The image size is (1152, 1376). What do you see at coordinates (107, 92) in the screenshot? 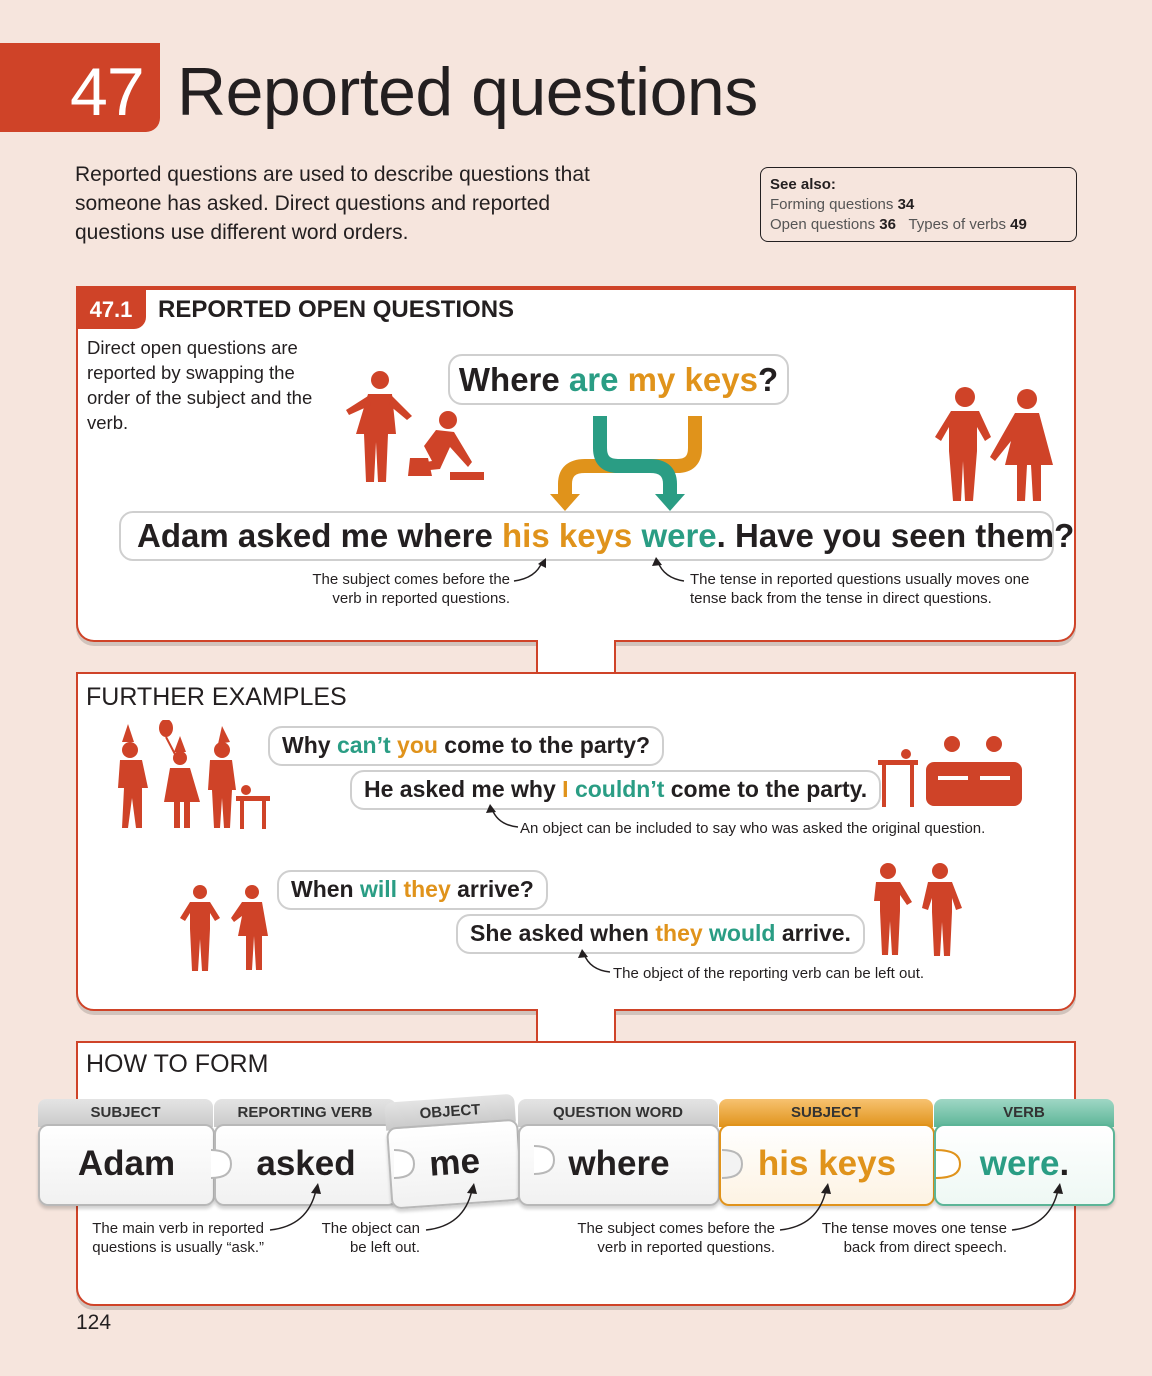
I see `chapter-number: 47` at bounding box center [107, 92].